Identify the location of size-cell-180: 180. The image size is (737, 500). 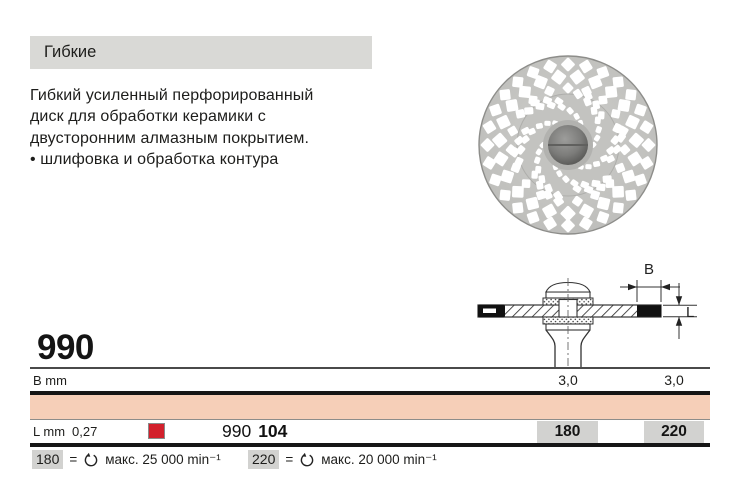
(567, 431).